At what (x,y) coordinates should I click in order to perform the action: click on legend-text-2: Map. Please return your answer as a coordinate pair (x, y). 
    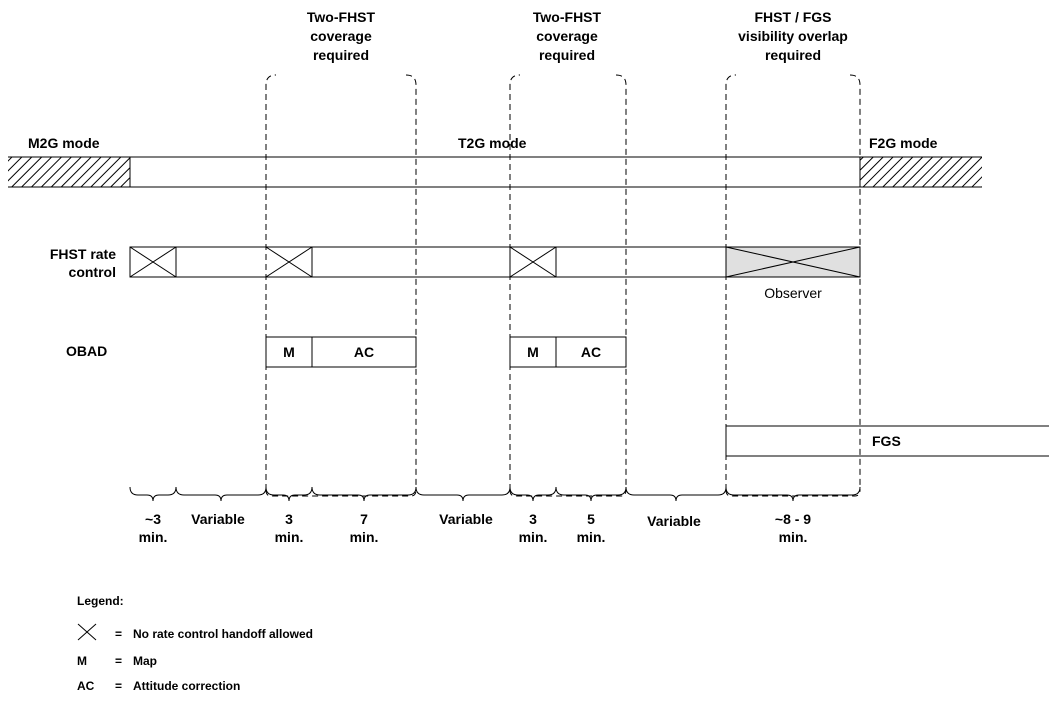
    Looking at the image, I should click on (145, 661).